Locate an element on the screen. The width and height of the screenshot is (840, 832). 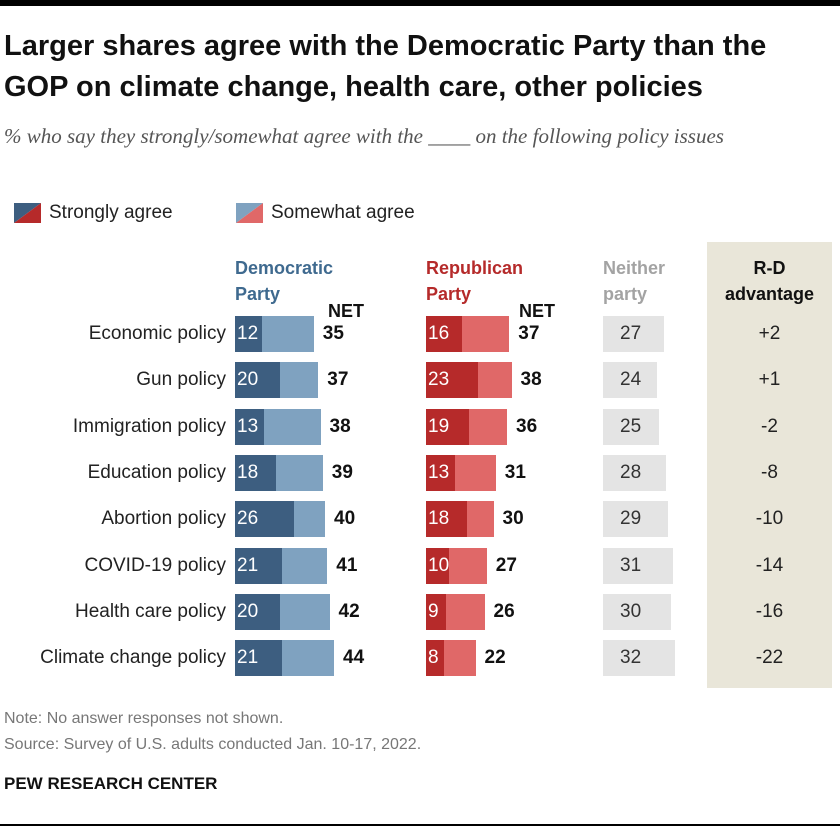
neither-value: 32 is located at coordinates (631, 658).